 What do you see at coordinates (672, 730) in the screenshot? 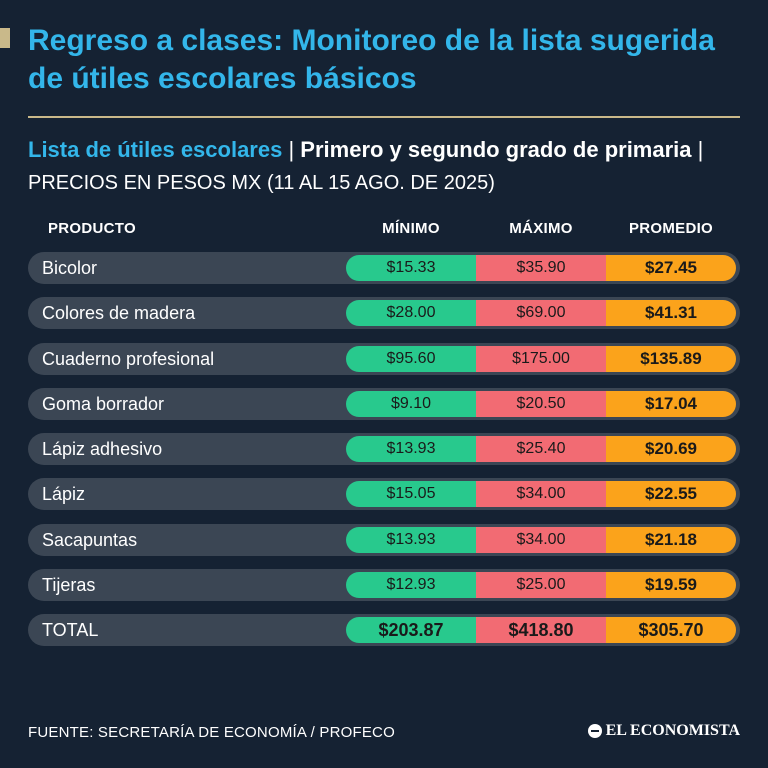
I see `publisher-logo-text: EL ECONOMISTA` at bounding box center [672, 730].